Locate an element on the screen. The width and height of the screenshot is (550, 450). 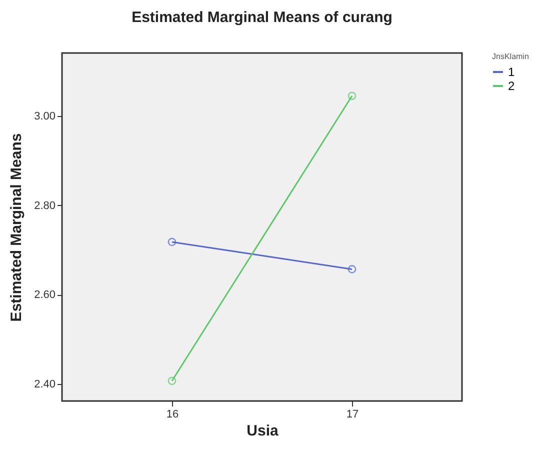
y-tick-label: 2.80 is located at coordinates (45, 206).